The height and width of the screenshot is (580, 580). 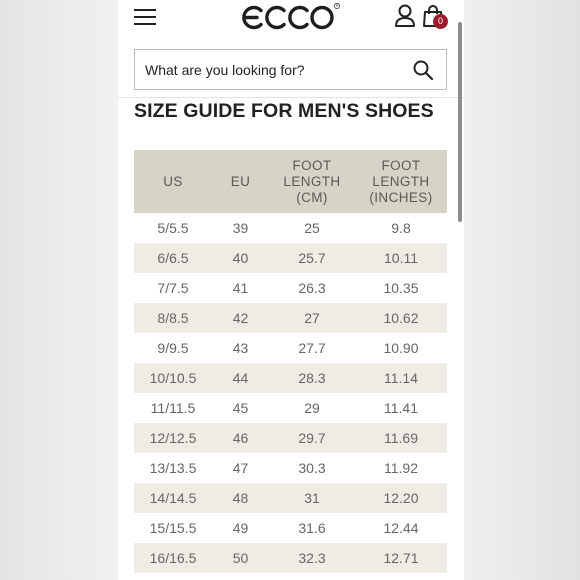 What do you see at coordinates (173, 498) in the screenshot?
I see `cell-us: 14/14.5` at bounding box center [173, 498].